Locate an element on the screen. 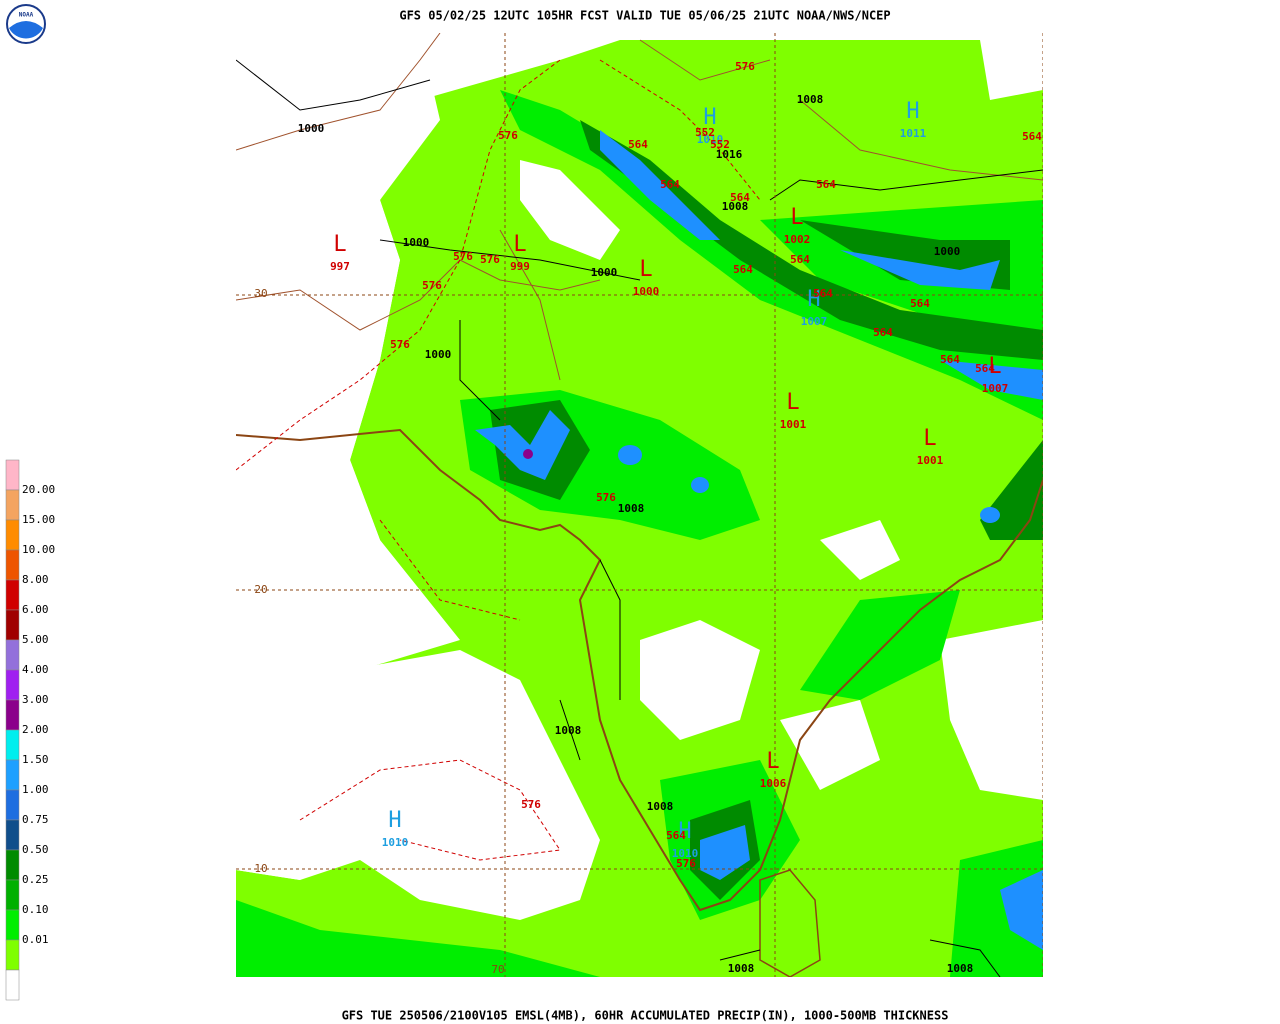  pressure-value: 1000 is located at coordinates (646, 291).